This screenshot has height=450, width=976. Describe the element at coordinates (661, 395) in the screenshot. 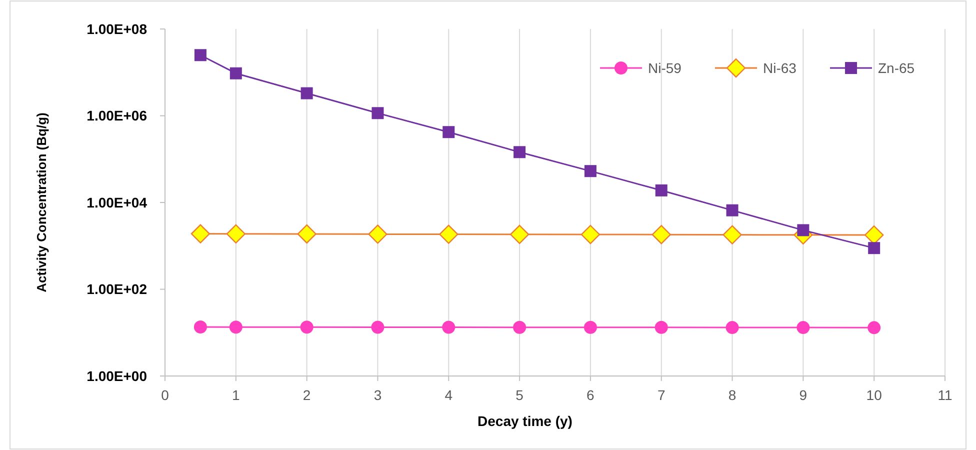

I see `x-tick-label: 7` at that location.